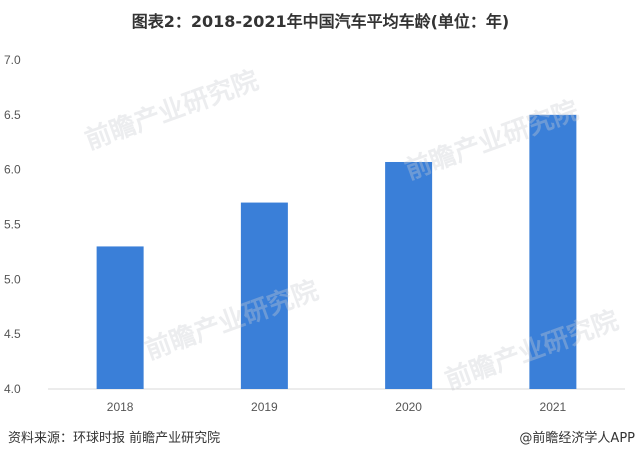  What do you see at coordinates (12, 279) in the screenshot?
I see `y-tick-label: 5.0` at bounding box center [12, 279].